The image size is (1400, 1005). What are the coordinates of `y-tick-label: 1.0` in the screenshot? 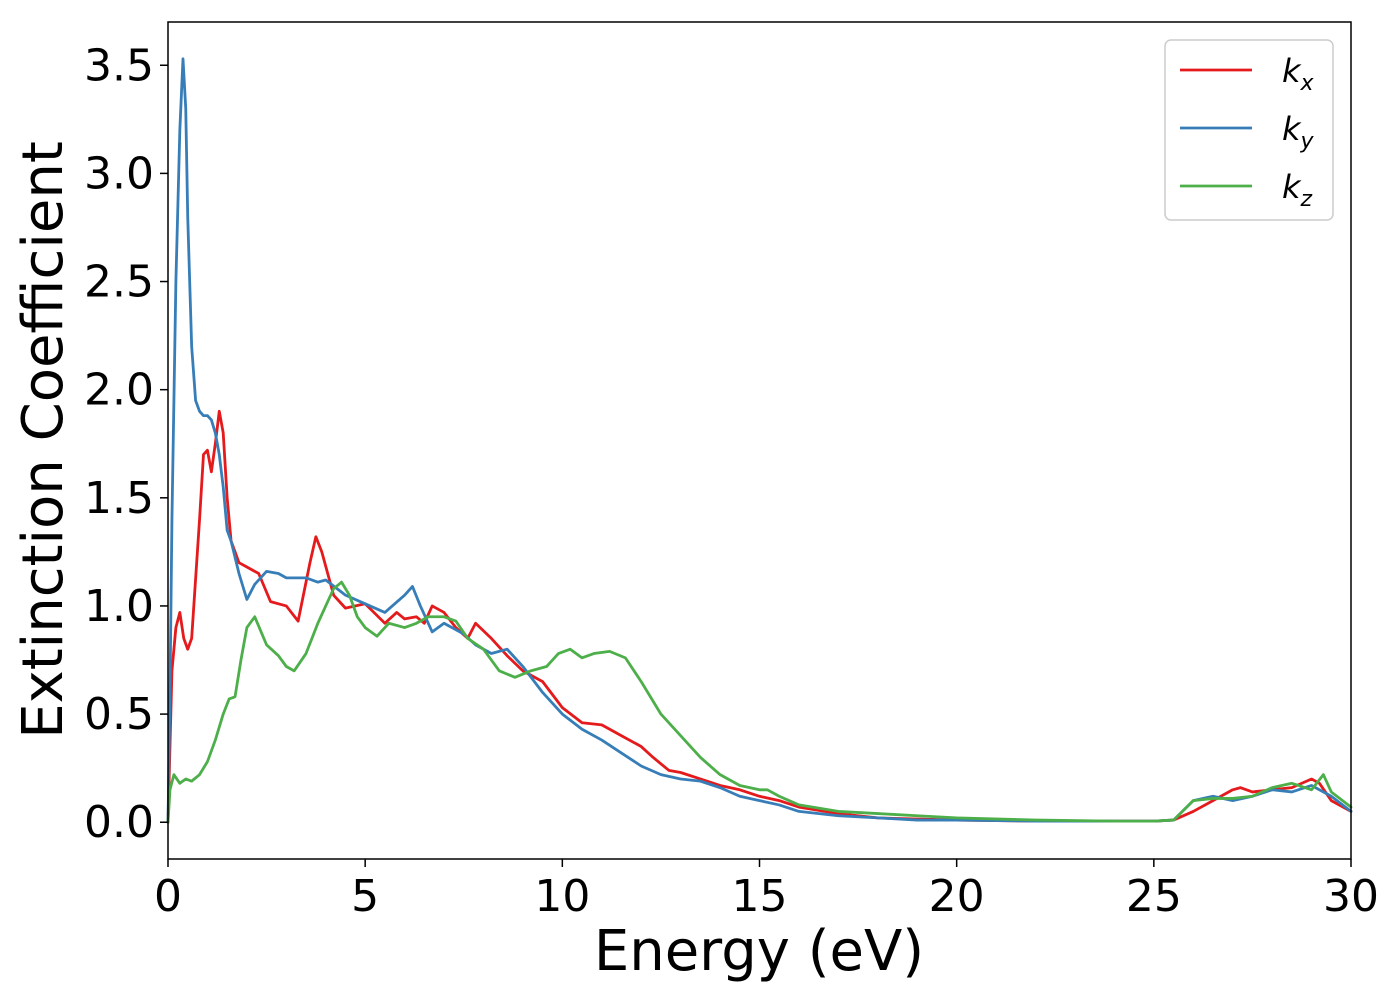 It's located at (119, 606).